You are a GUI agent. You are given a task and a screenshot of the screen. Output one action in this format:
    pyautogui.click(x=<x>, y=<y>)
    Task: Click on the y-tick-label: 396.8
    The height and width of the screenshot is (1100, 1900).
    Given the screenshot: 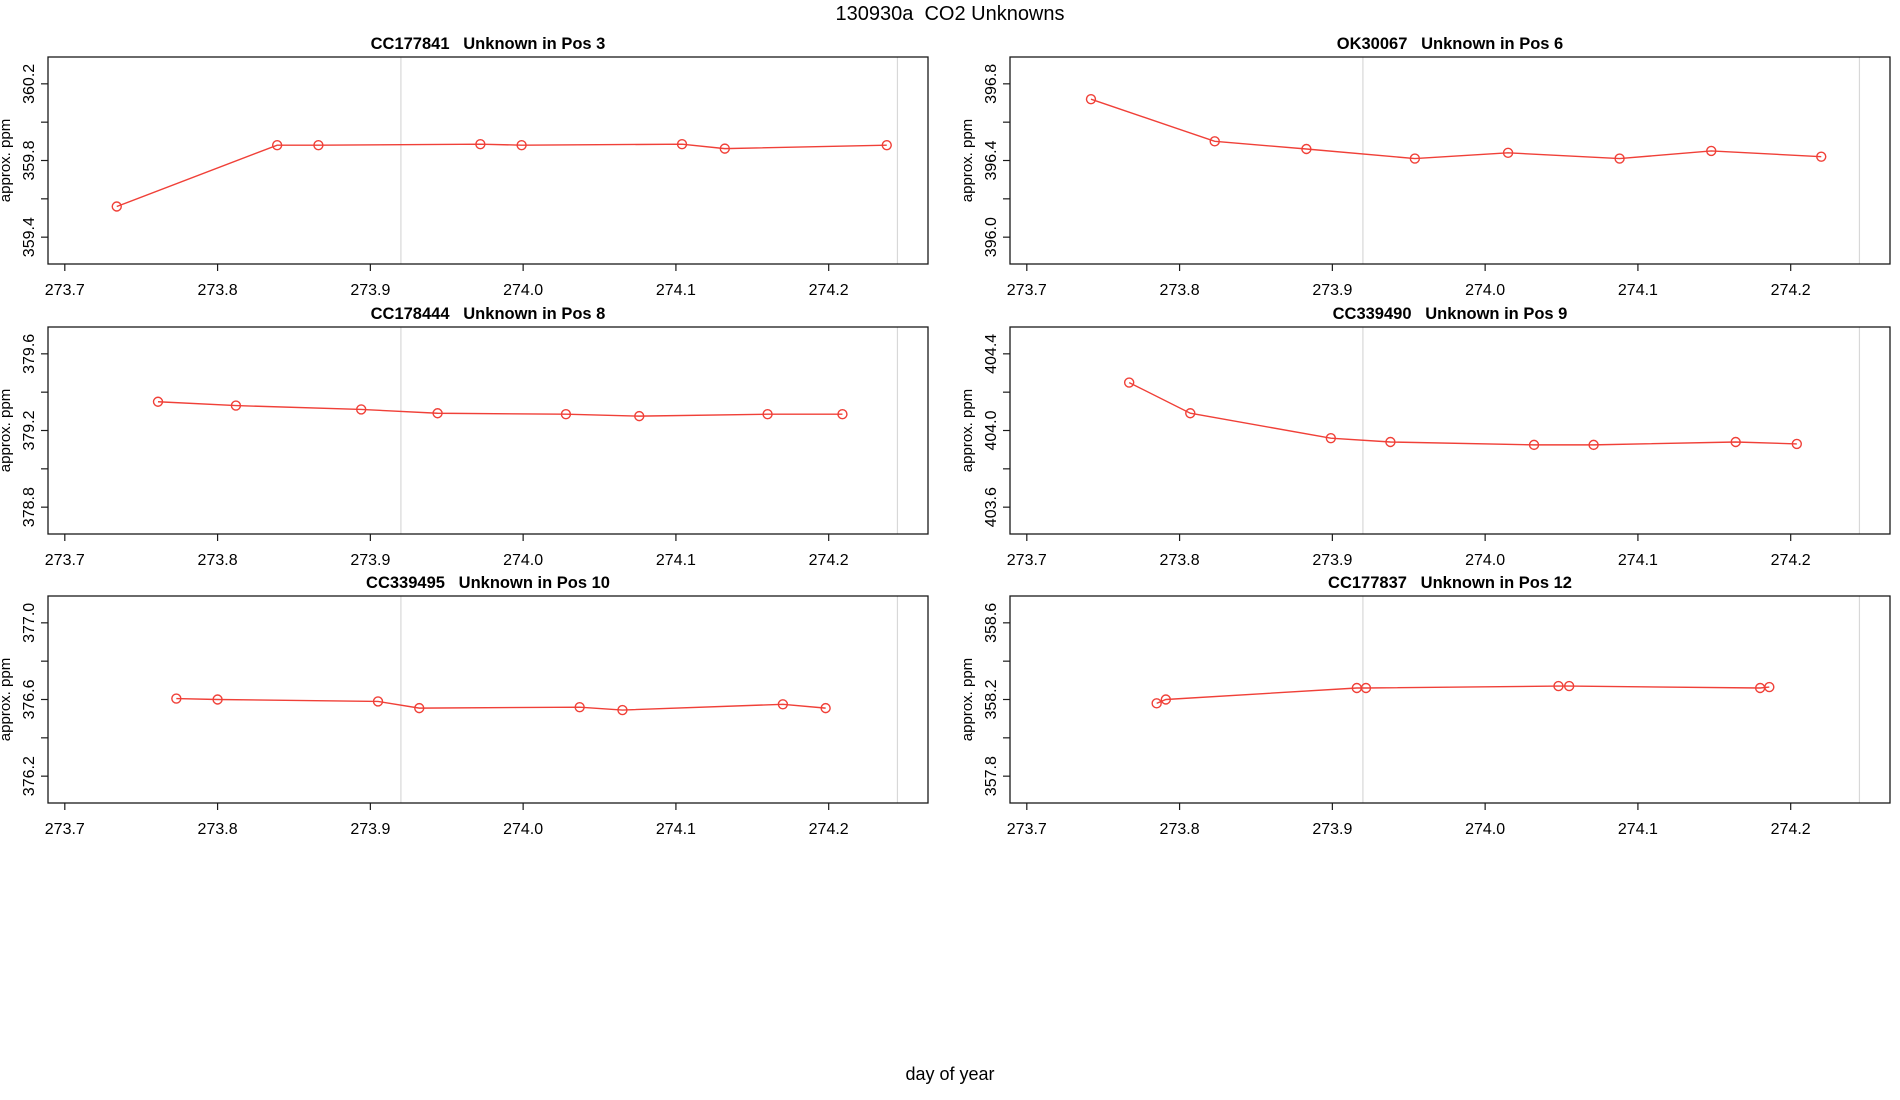 What is the action you would take?
    pyautogui.click(x=991, y=84)
    